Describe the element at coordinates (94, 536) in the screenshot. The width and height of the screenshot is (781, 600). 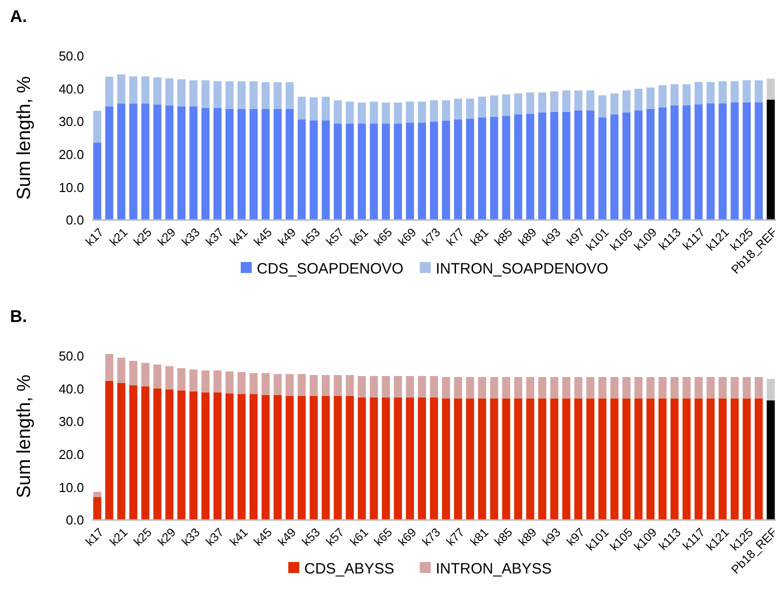
I see `x-tick-label: k17` at that location.